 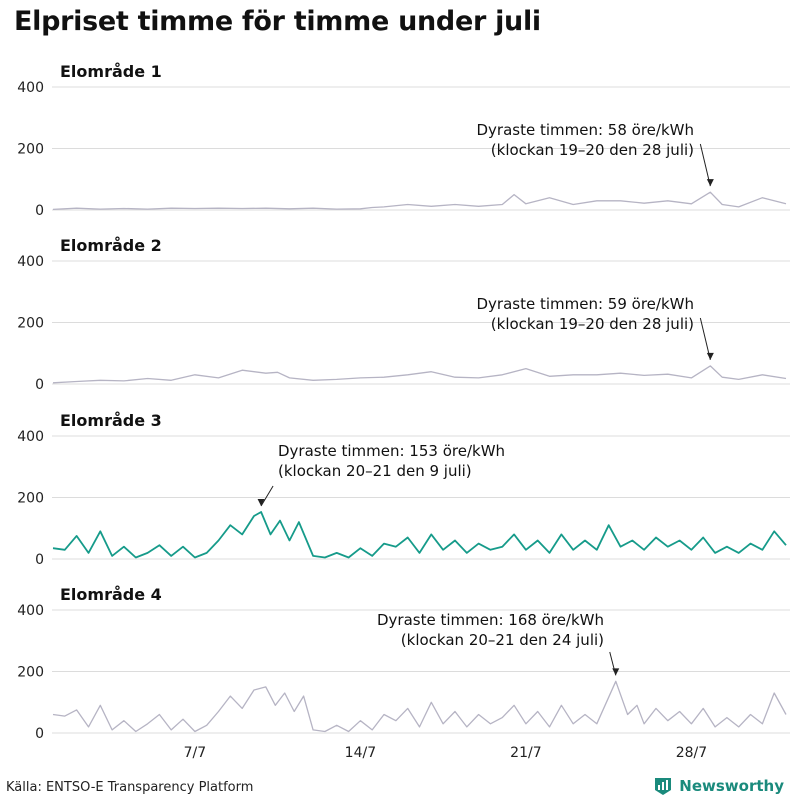 What do you see at coordinates (360, 753) in the screenshot?
I see `x-tick-label: 14/7` at bounding box center [360, 753].